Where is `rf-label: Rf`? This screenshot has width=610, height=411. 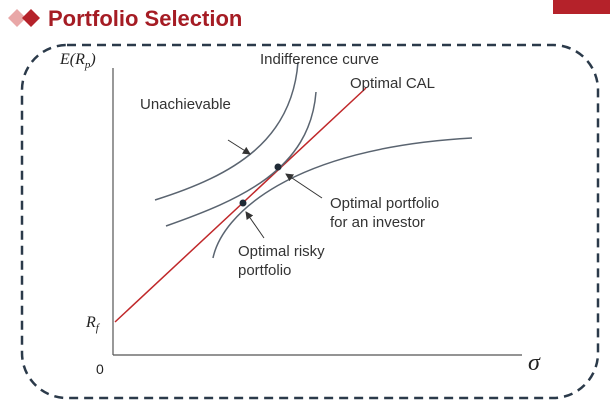 rf-label: Rf is located at coordinates (93, 324).